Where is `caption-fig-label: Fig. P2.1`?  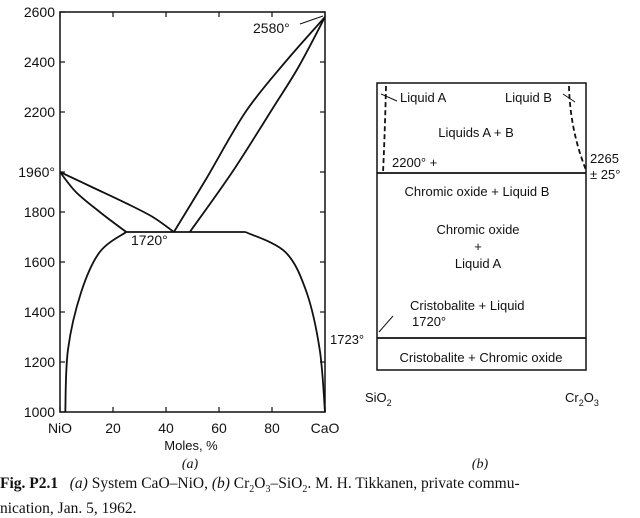
caption-fig-label: Fig. P2.1 is located at coordinates (29, 483).